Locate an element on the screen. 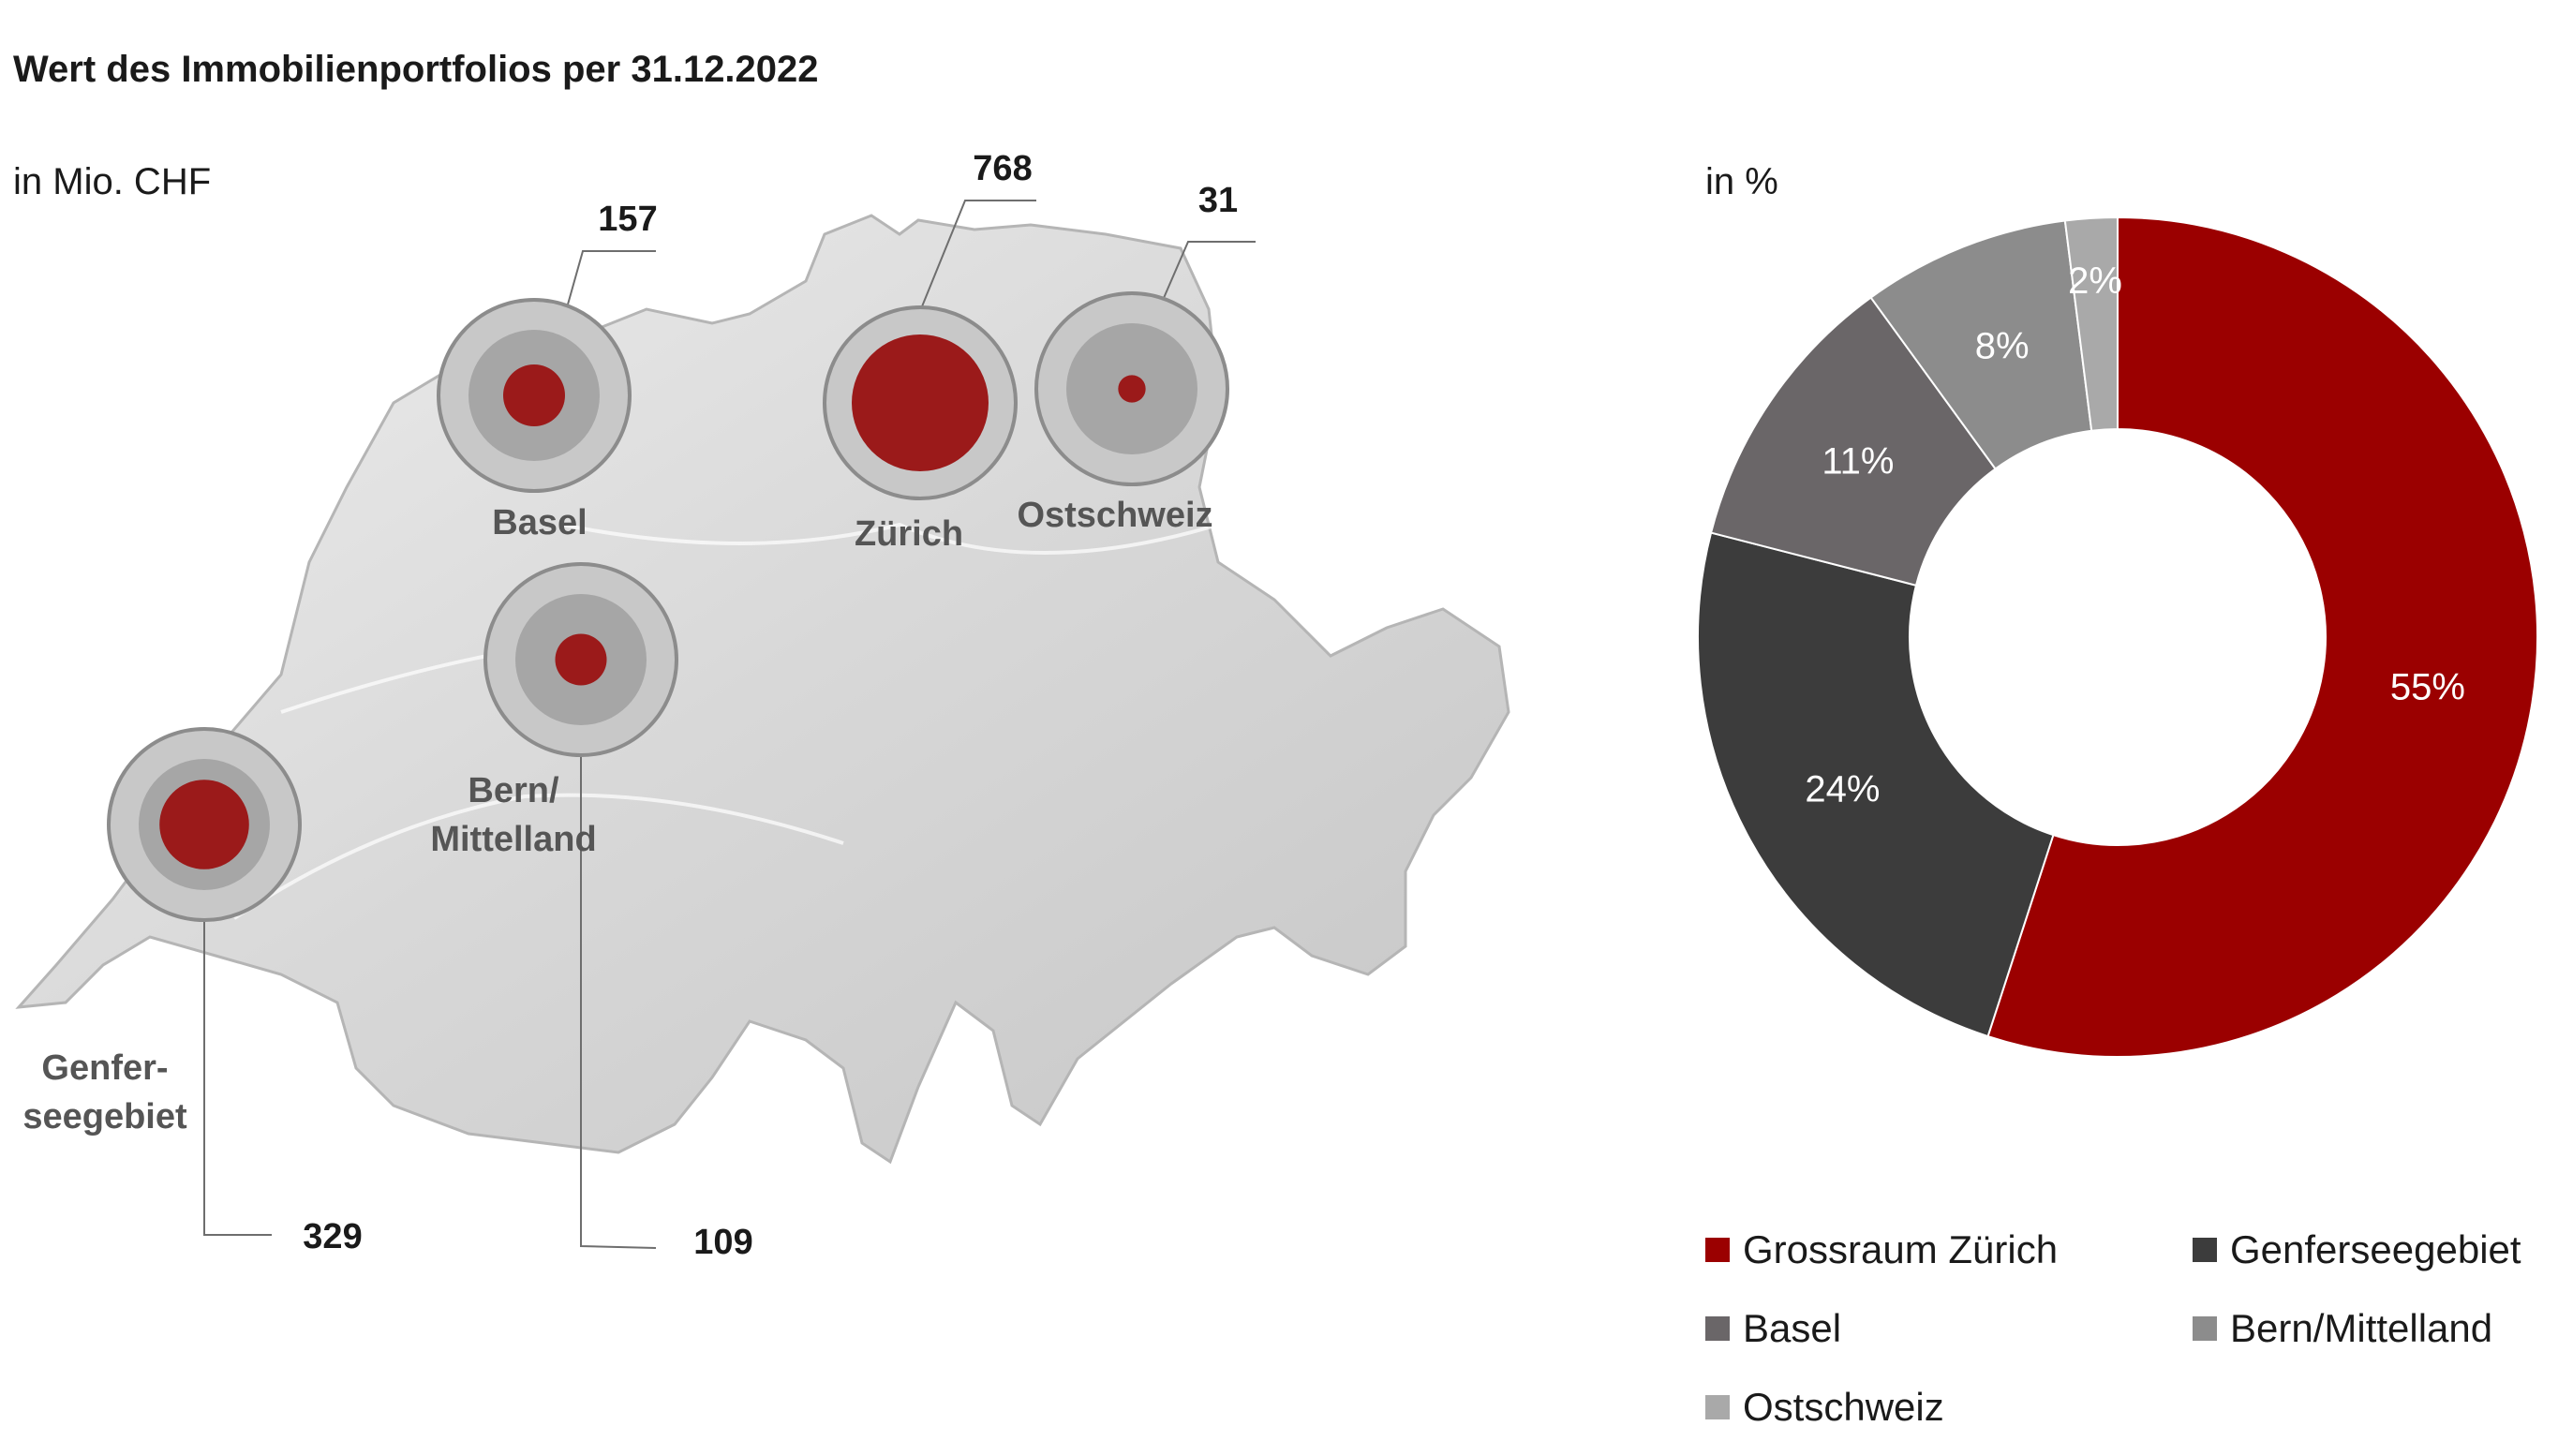  region-label: Bern/ is located at coordinates (513, 790).